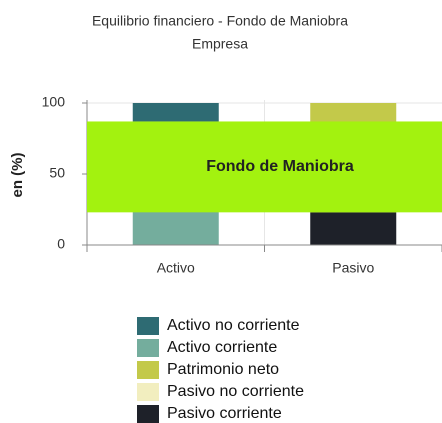 The image size is (442, 423). I want to click on y-axis-label: en (%), so click(17, 174).